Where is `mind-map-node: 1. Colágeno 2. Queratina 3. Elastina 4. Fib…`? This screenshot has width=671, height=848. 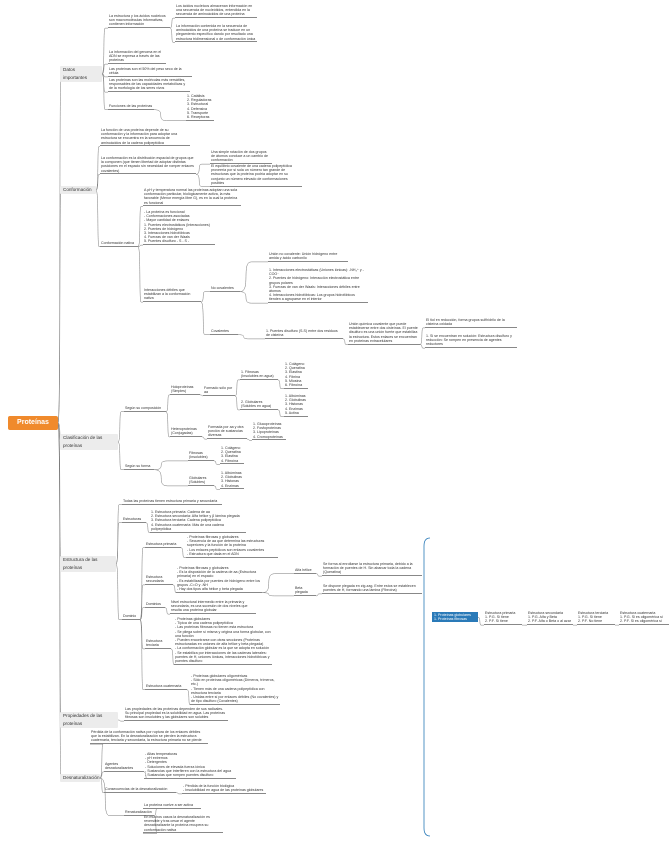
mind-map-node: 1. Colágeno 2. Queratina 3. Elastina 4. Fib… is located at coordinates (232, 455).